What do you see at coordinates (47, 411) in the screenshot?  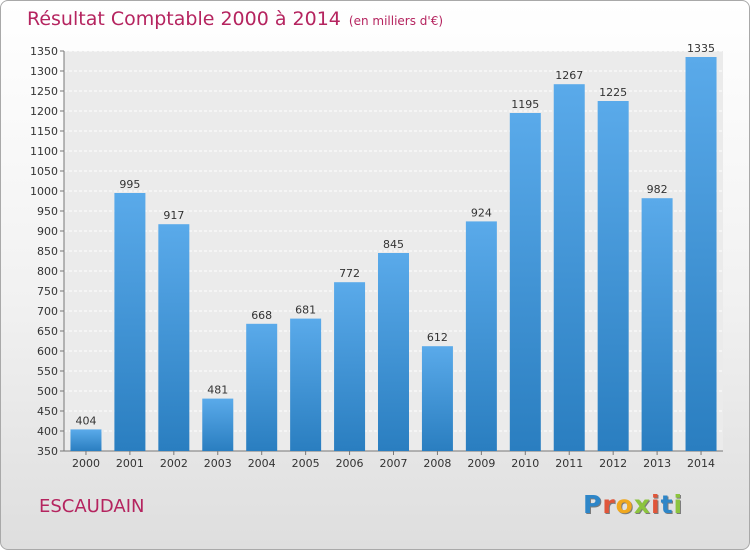 I see `y-tick-label: 450` at bounding box center [47, 411].